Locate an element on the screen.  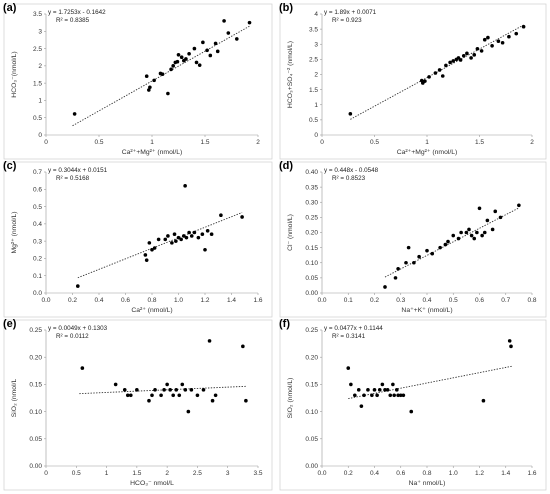
x-tick-label: 1.4 is located at coordinates (505, 473).